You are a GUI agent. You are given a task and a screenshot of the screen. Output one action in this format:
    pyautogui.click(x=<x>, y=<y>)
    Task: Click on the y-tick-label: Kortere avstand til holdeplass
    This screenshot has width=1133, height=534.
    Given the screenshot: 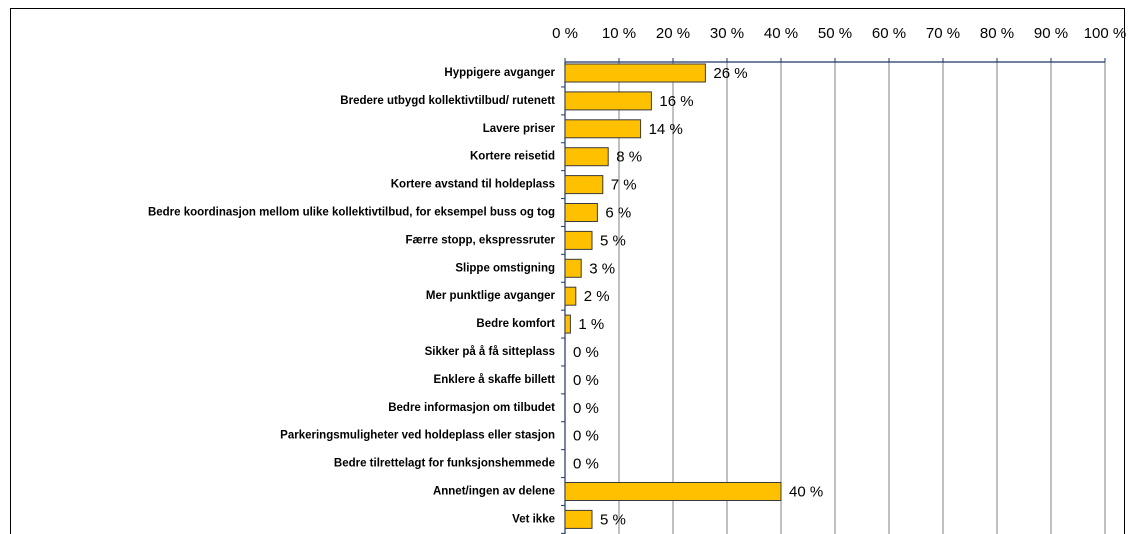 What is the action you would take?
    pyautogui.click(x=473, y=185)
    